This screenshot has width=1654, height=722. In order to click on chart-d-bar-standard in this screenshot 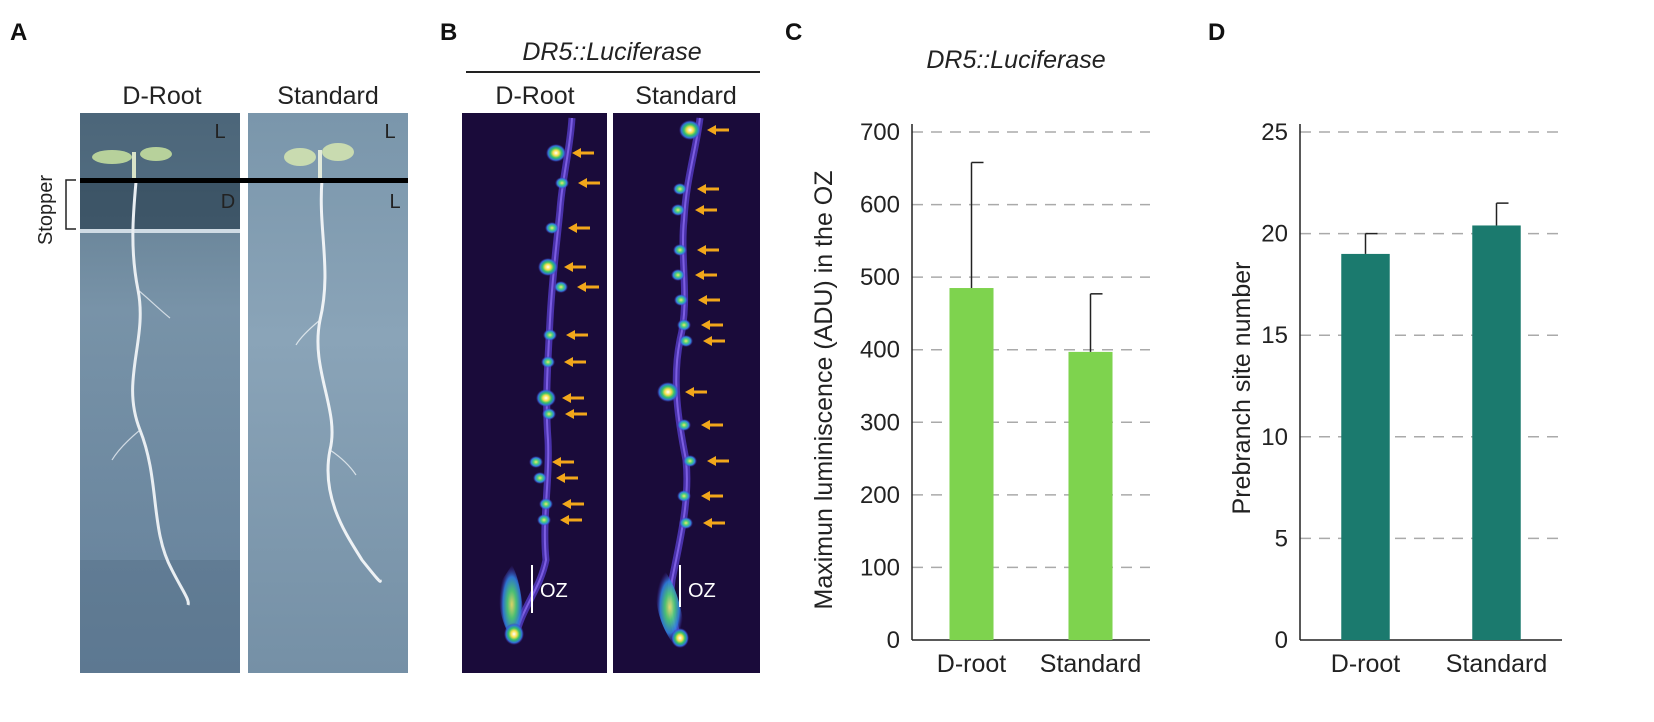, I will do `click(1496, 433)`.